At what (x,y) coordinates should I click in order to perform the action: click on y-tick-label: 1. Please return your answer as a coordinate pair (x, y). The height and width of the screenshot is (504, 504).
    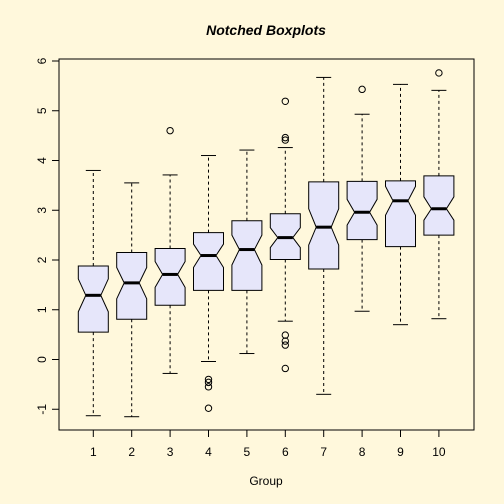
    Looking at the image, I should click on (42, 309).